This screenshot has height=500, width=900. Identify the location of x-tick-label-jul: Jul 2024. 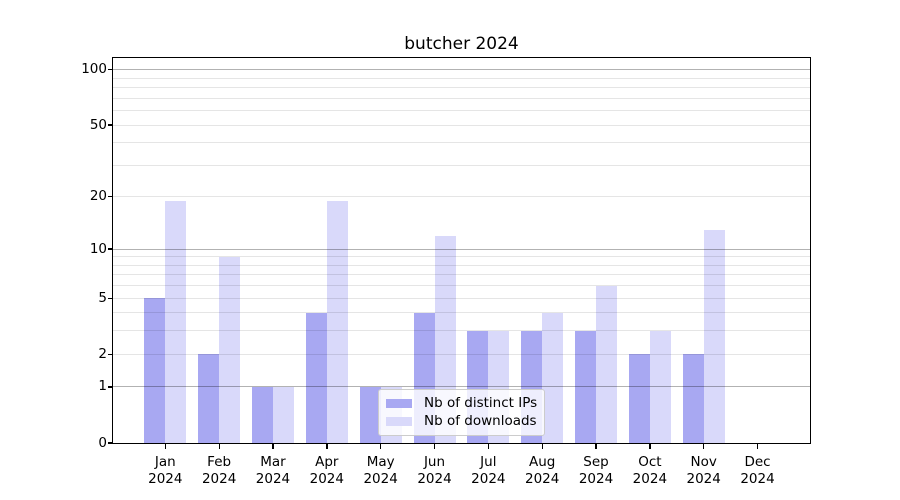
(488, 470).